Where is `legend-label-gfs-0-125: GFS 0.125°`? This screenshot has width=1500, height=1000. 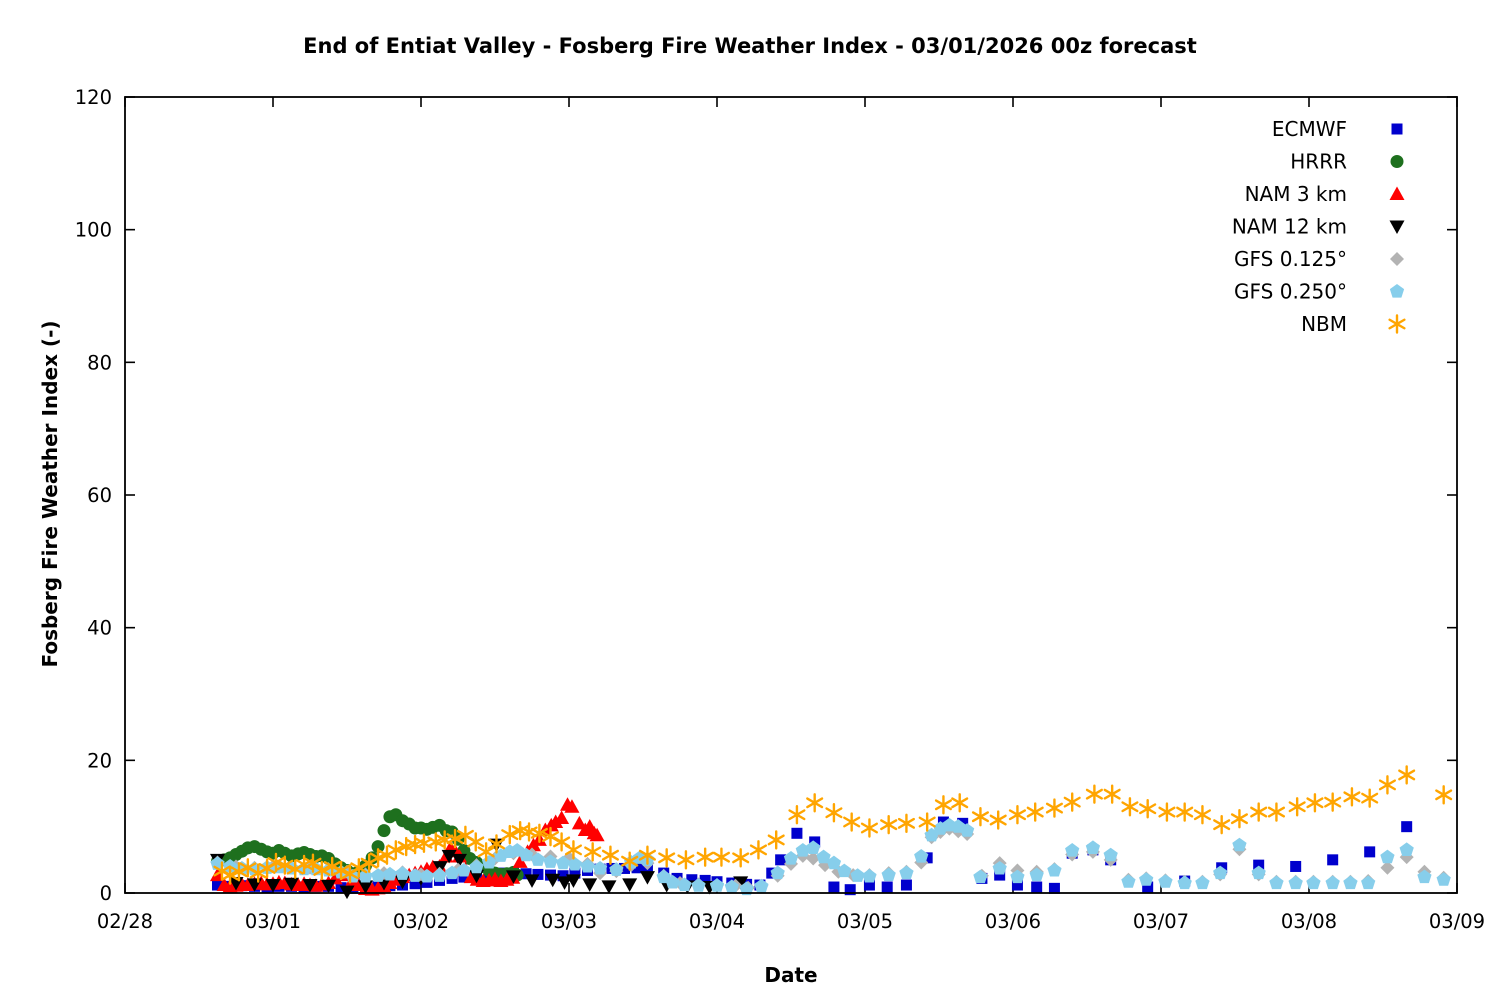
legend-label-gfs-0-125: GFS 0.125° is located at coordinates (1290, 259).